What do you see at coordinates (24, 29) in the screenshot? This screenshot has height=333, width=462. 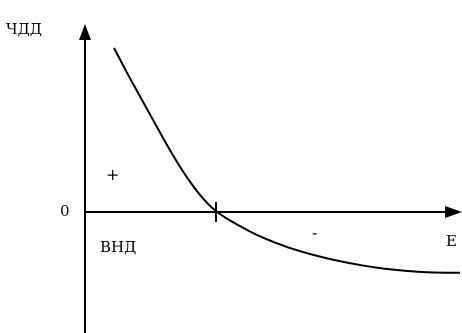 I see `y-axis-label: ЧДД` at bounding box center [24, 29].